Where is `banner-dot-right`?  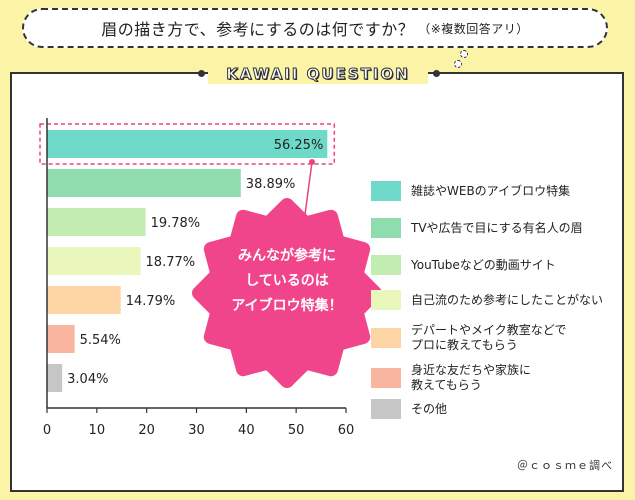 banner-dot-right is located at coordinates (436, 73).